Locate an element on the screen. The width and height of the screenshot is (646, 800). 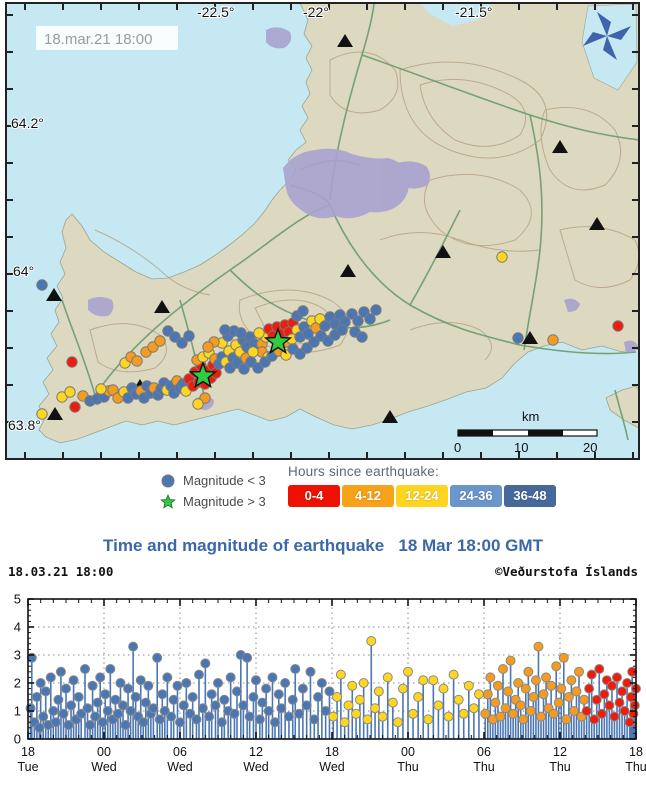
map-timestamp: 18.mar.21 18:00 is located at coordinates (107, 38).